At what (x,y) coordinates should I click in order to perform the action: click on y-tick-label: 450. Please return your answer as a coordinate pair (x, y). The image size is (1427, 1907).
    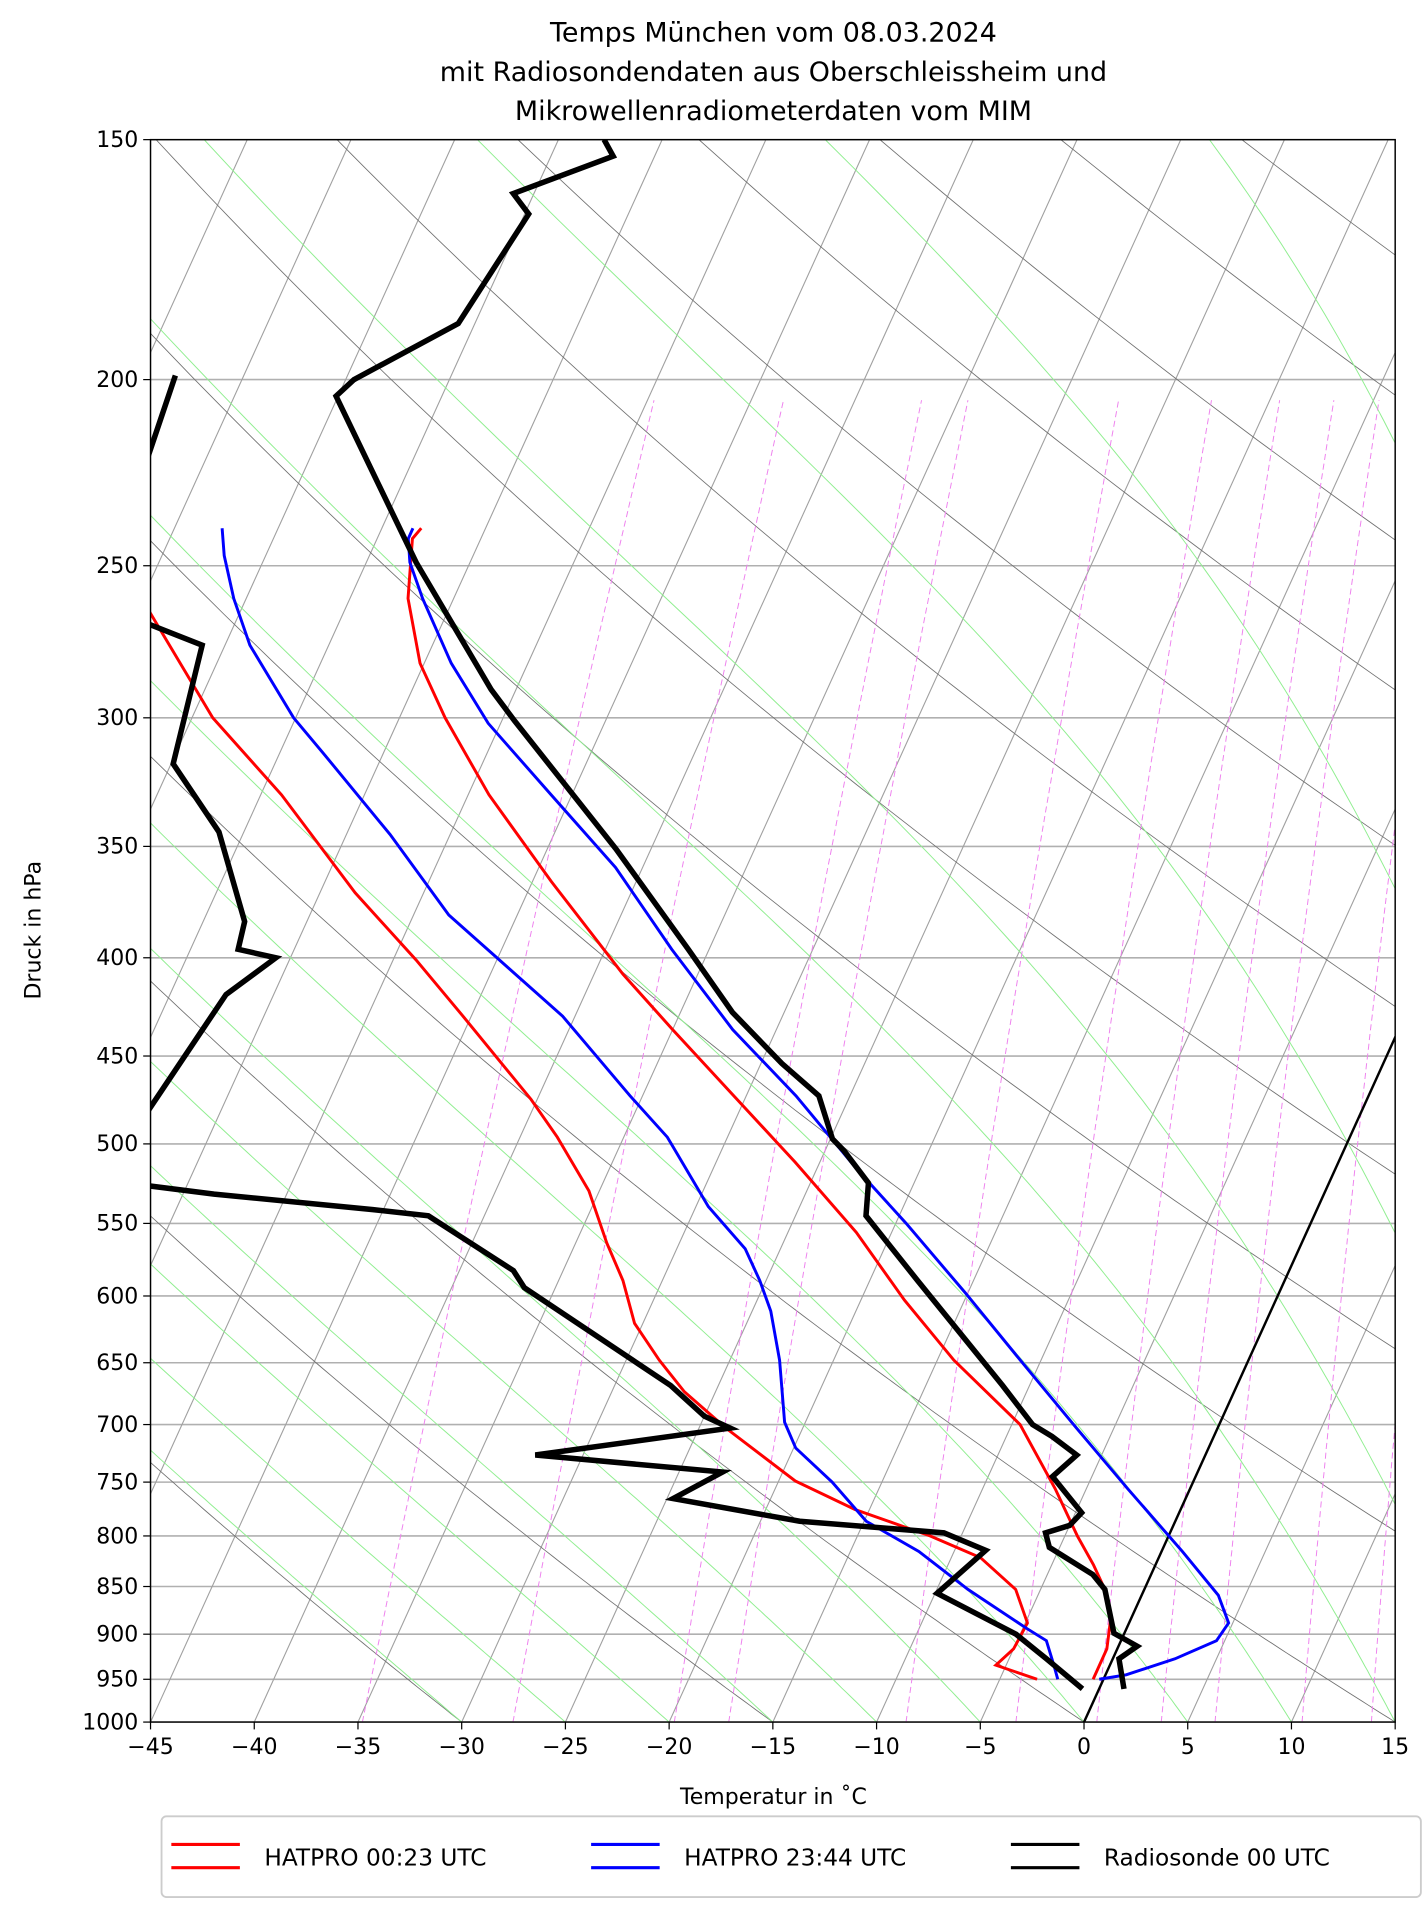
    Looking at the image, I should click on (117, 1056).